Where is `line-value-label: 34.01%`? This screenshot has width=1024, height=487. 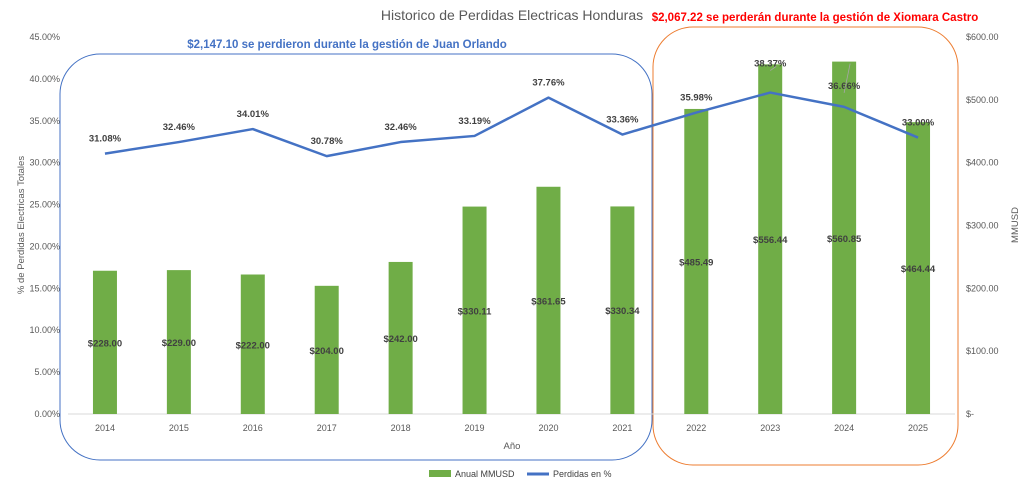
line-value-label: 34.01% is located at coordinates (253, 114).